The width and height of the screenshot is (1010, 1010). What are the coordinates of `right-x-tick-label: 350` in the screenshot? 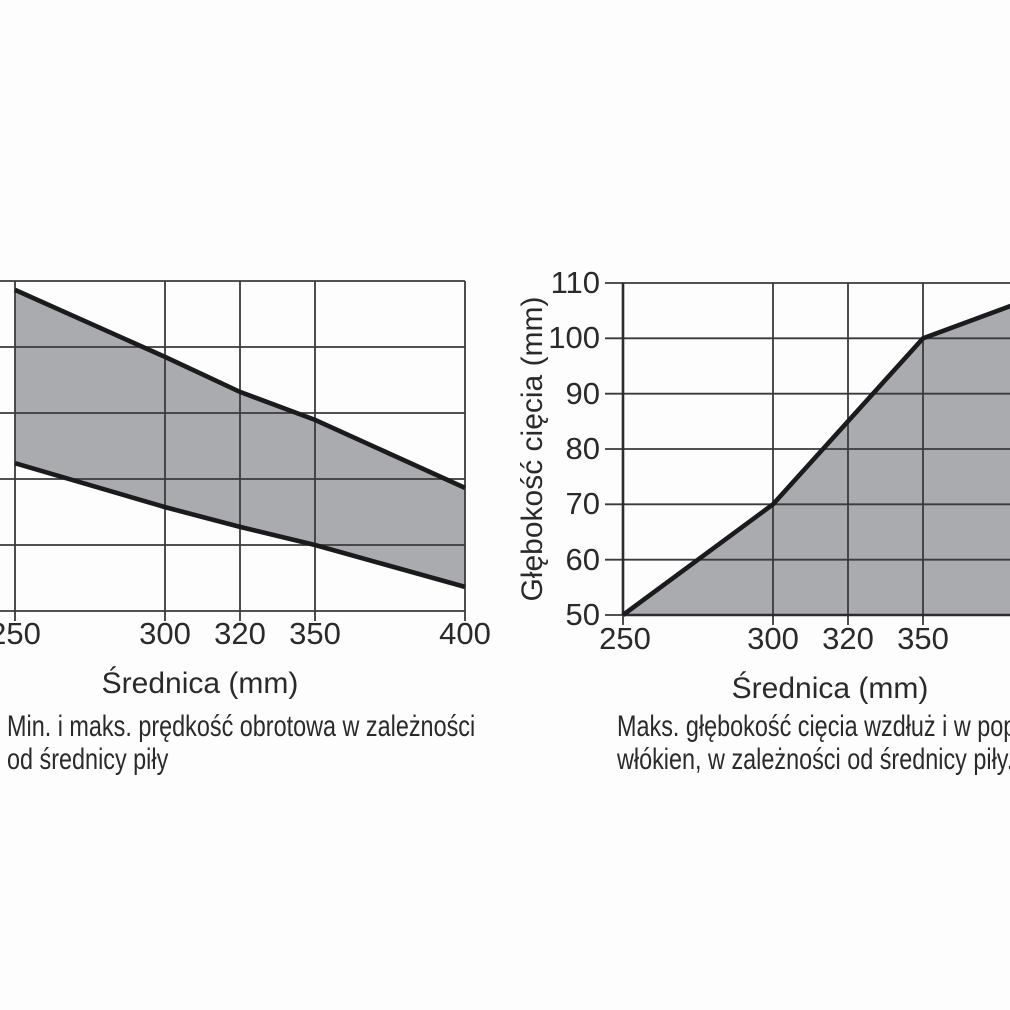 It's located at (923, 638).